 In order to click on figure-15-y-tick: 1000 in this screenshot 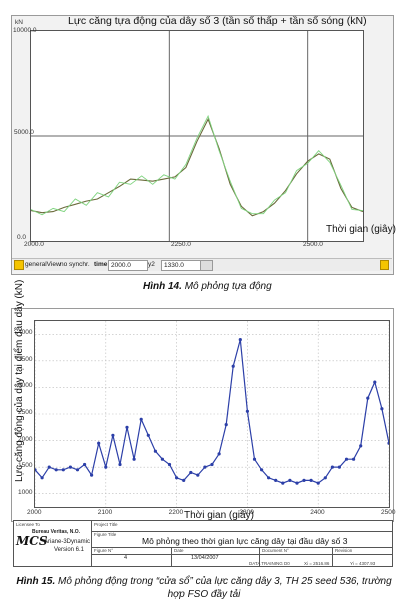, I will do `click(25, 492)`.